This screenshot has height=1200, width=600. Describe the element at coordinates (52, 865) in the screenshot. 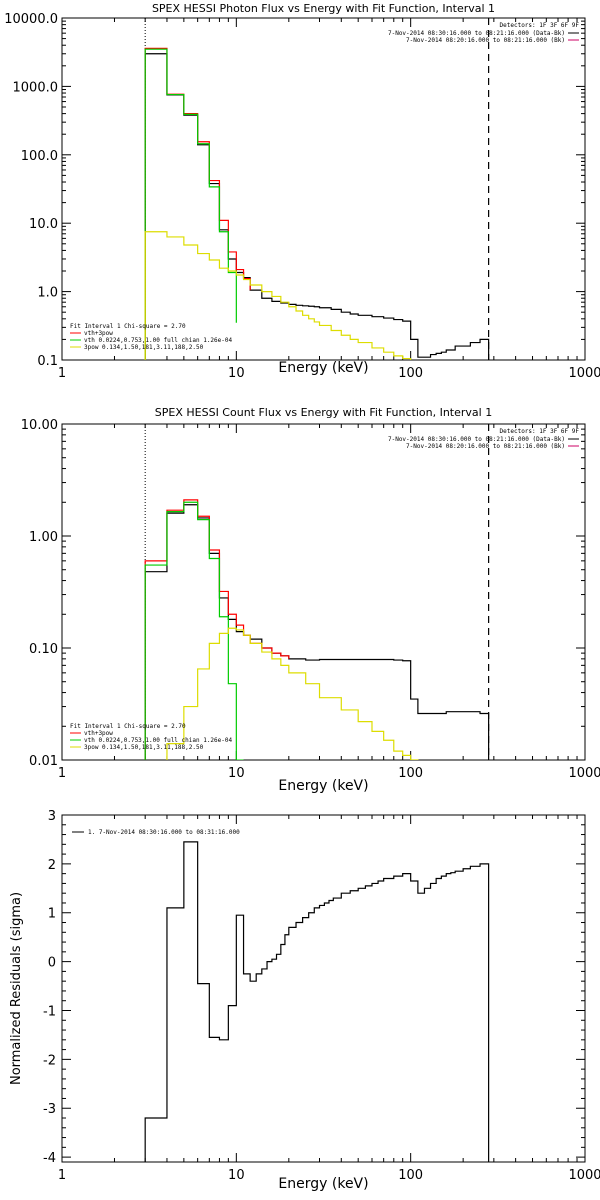

I see `chart2-ytick-label: 2` at that location.